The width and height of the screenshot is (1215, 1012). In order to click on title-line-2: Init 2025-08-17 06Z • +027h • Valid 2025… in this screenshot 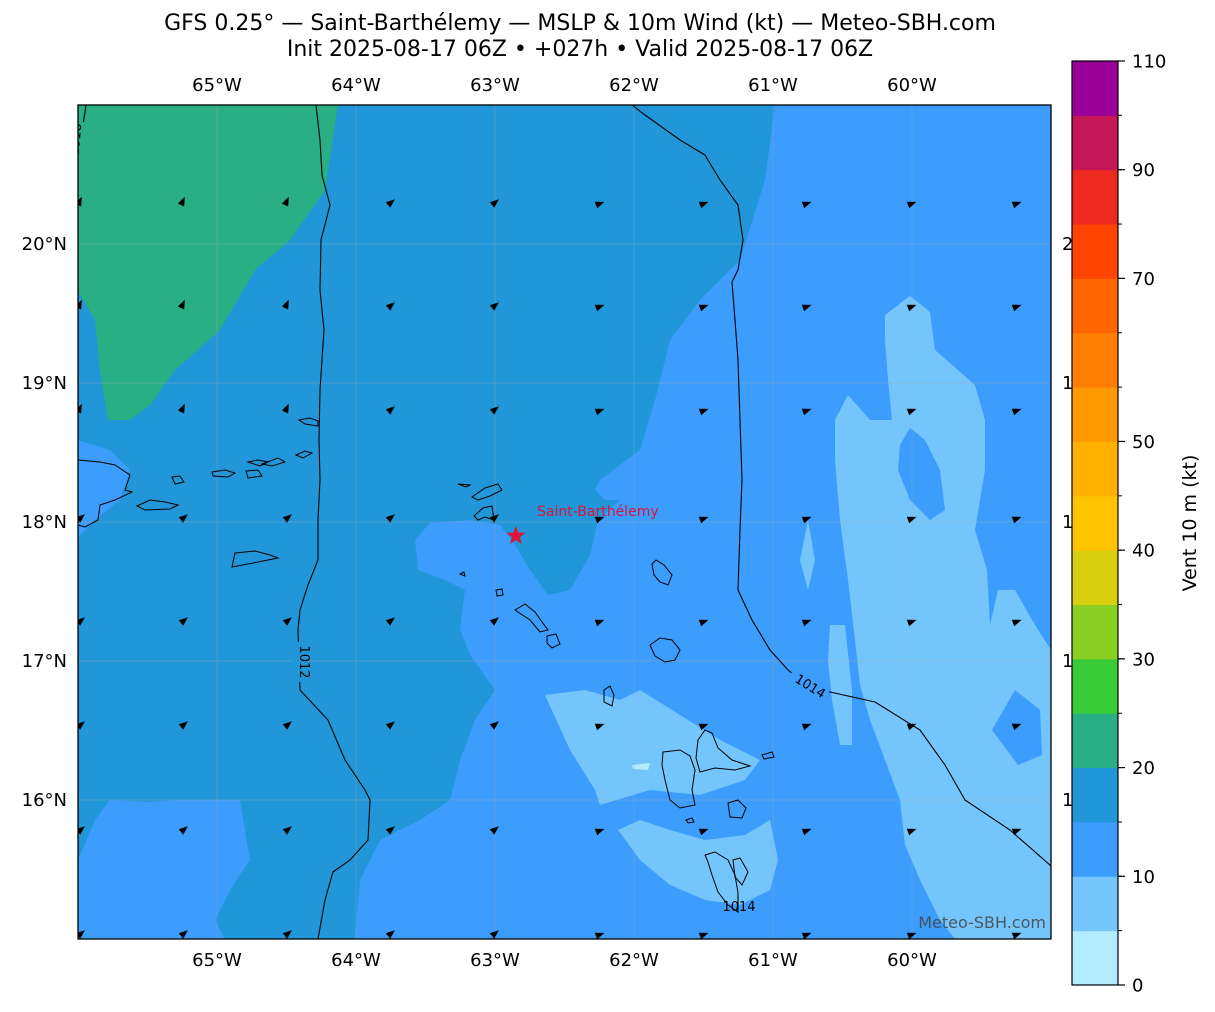, I will do `click(580, 49)`.